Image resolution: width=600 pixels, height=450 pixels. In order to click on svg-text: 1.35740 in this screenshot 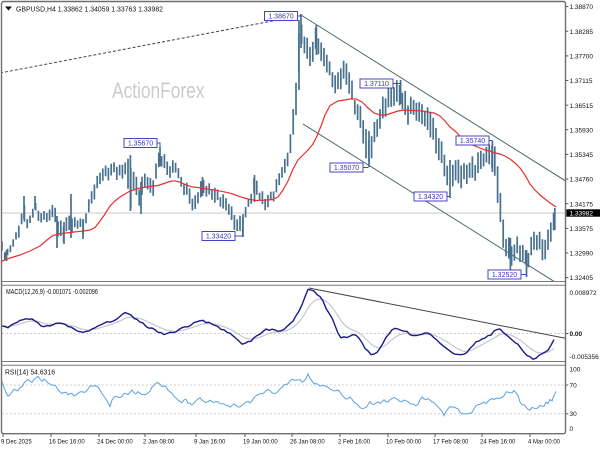, I will do `click(472, 141)`.